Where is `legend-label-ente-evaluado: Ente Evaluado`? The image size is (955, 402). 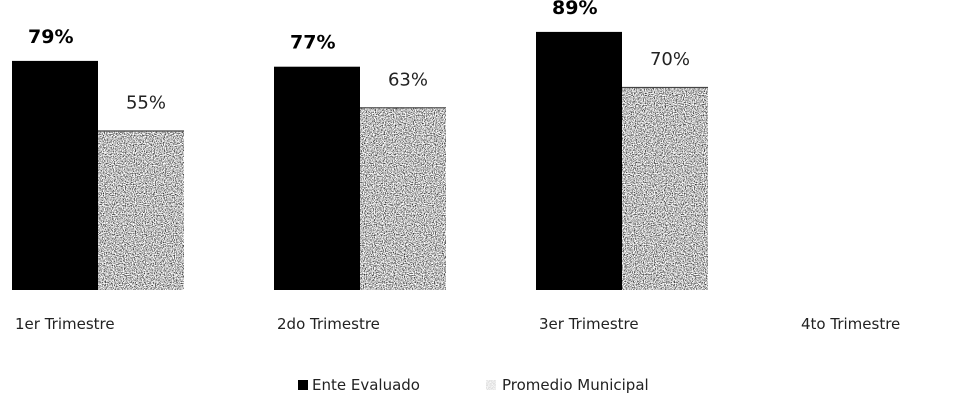 legend-label-ente-evaluado: Ente Evaluado is located at coordinates (366, 385).